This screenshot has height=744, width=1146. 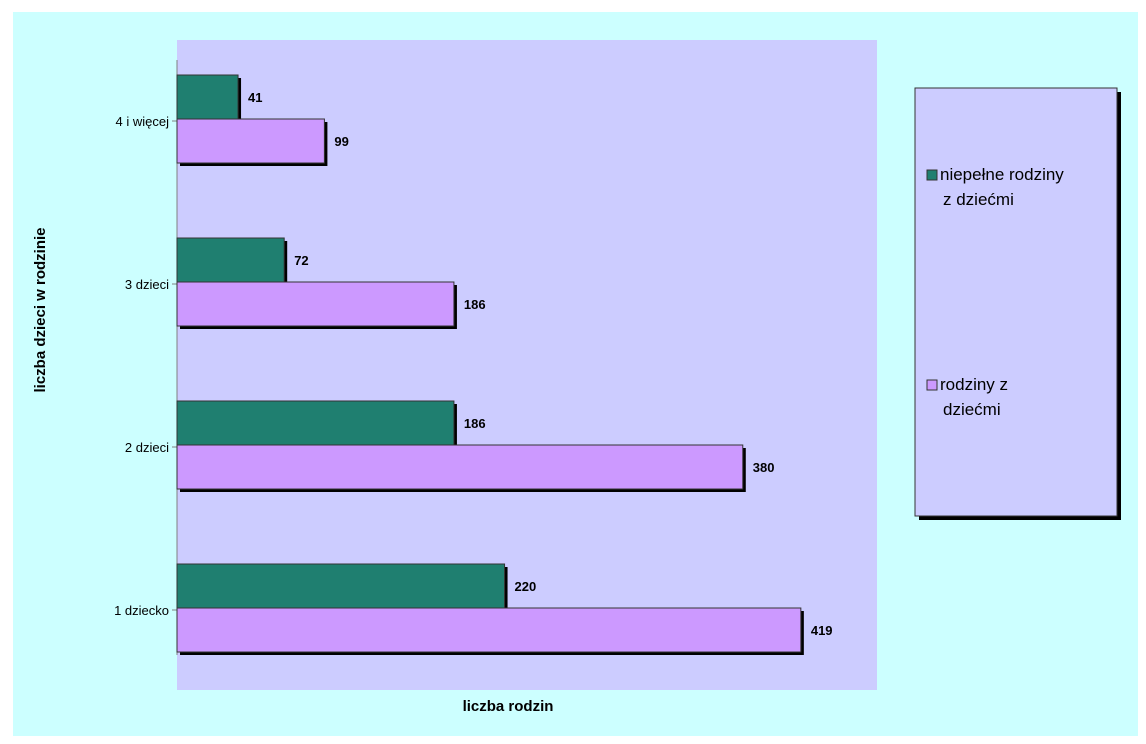 I want to click on data-label: 380, so click(x=764, y=467).